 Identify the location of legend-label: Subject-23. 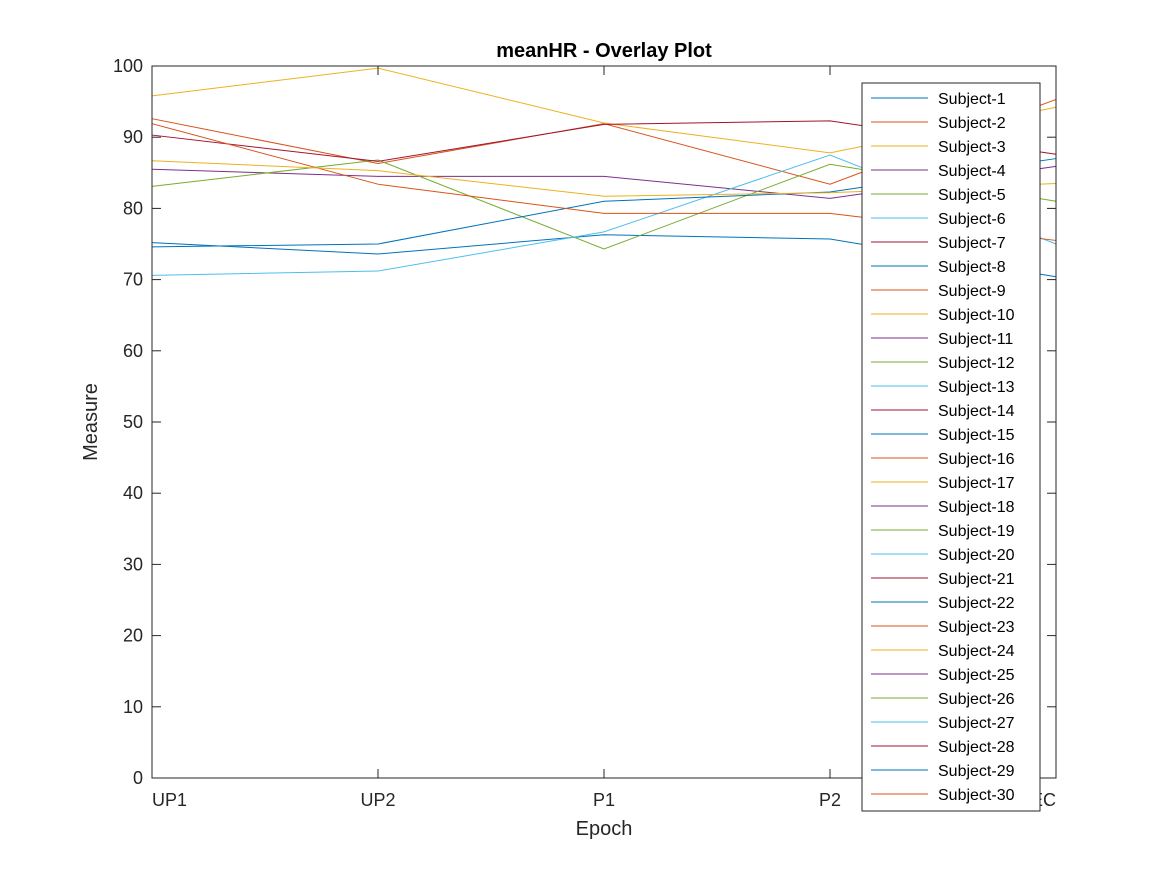
(976, 627).